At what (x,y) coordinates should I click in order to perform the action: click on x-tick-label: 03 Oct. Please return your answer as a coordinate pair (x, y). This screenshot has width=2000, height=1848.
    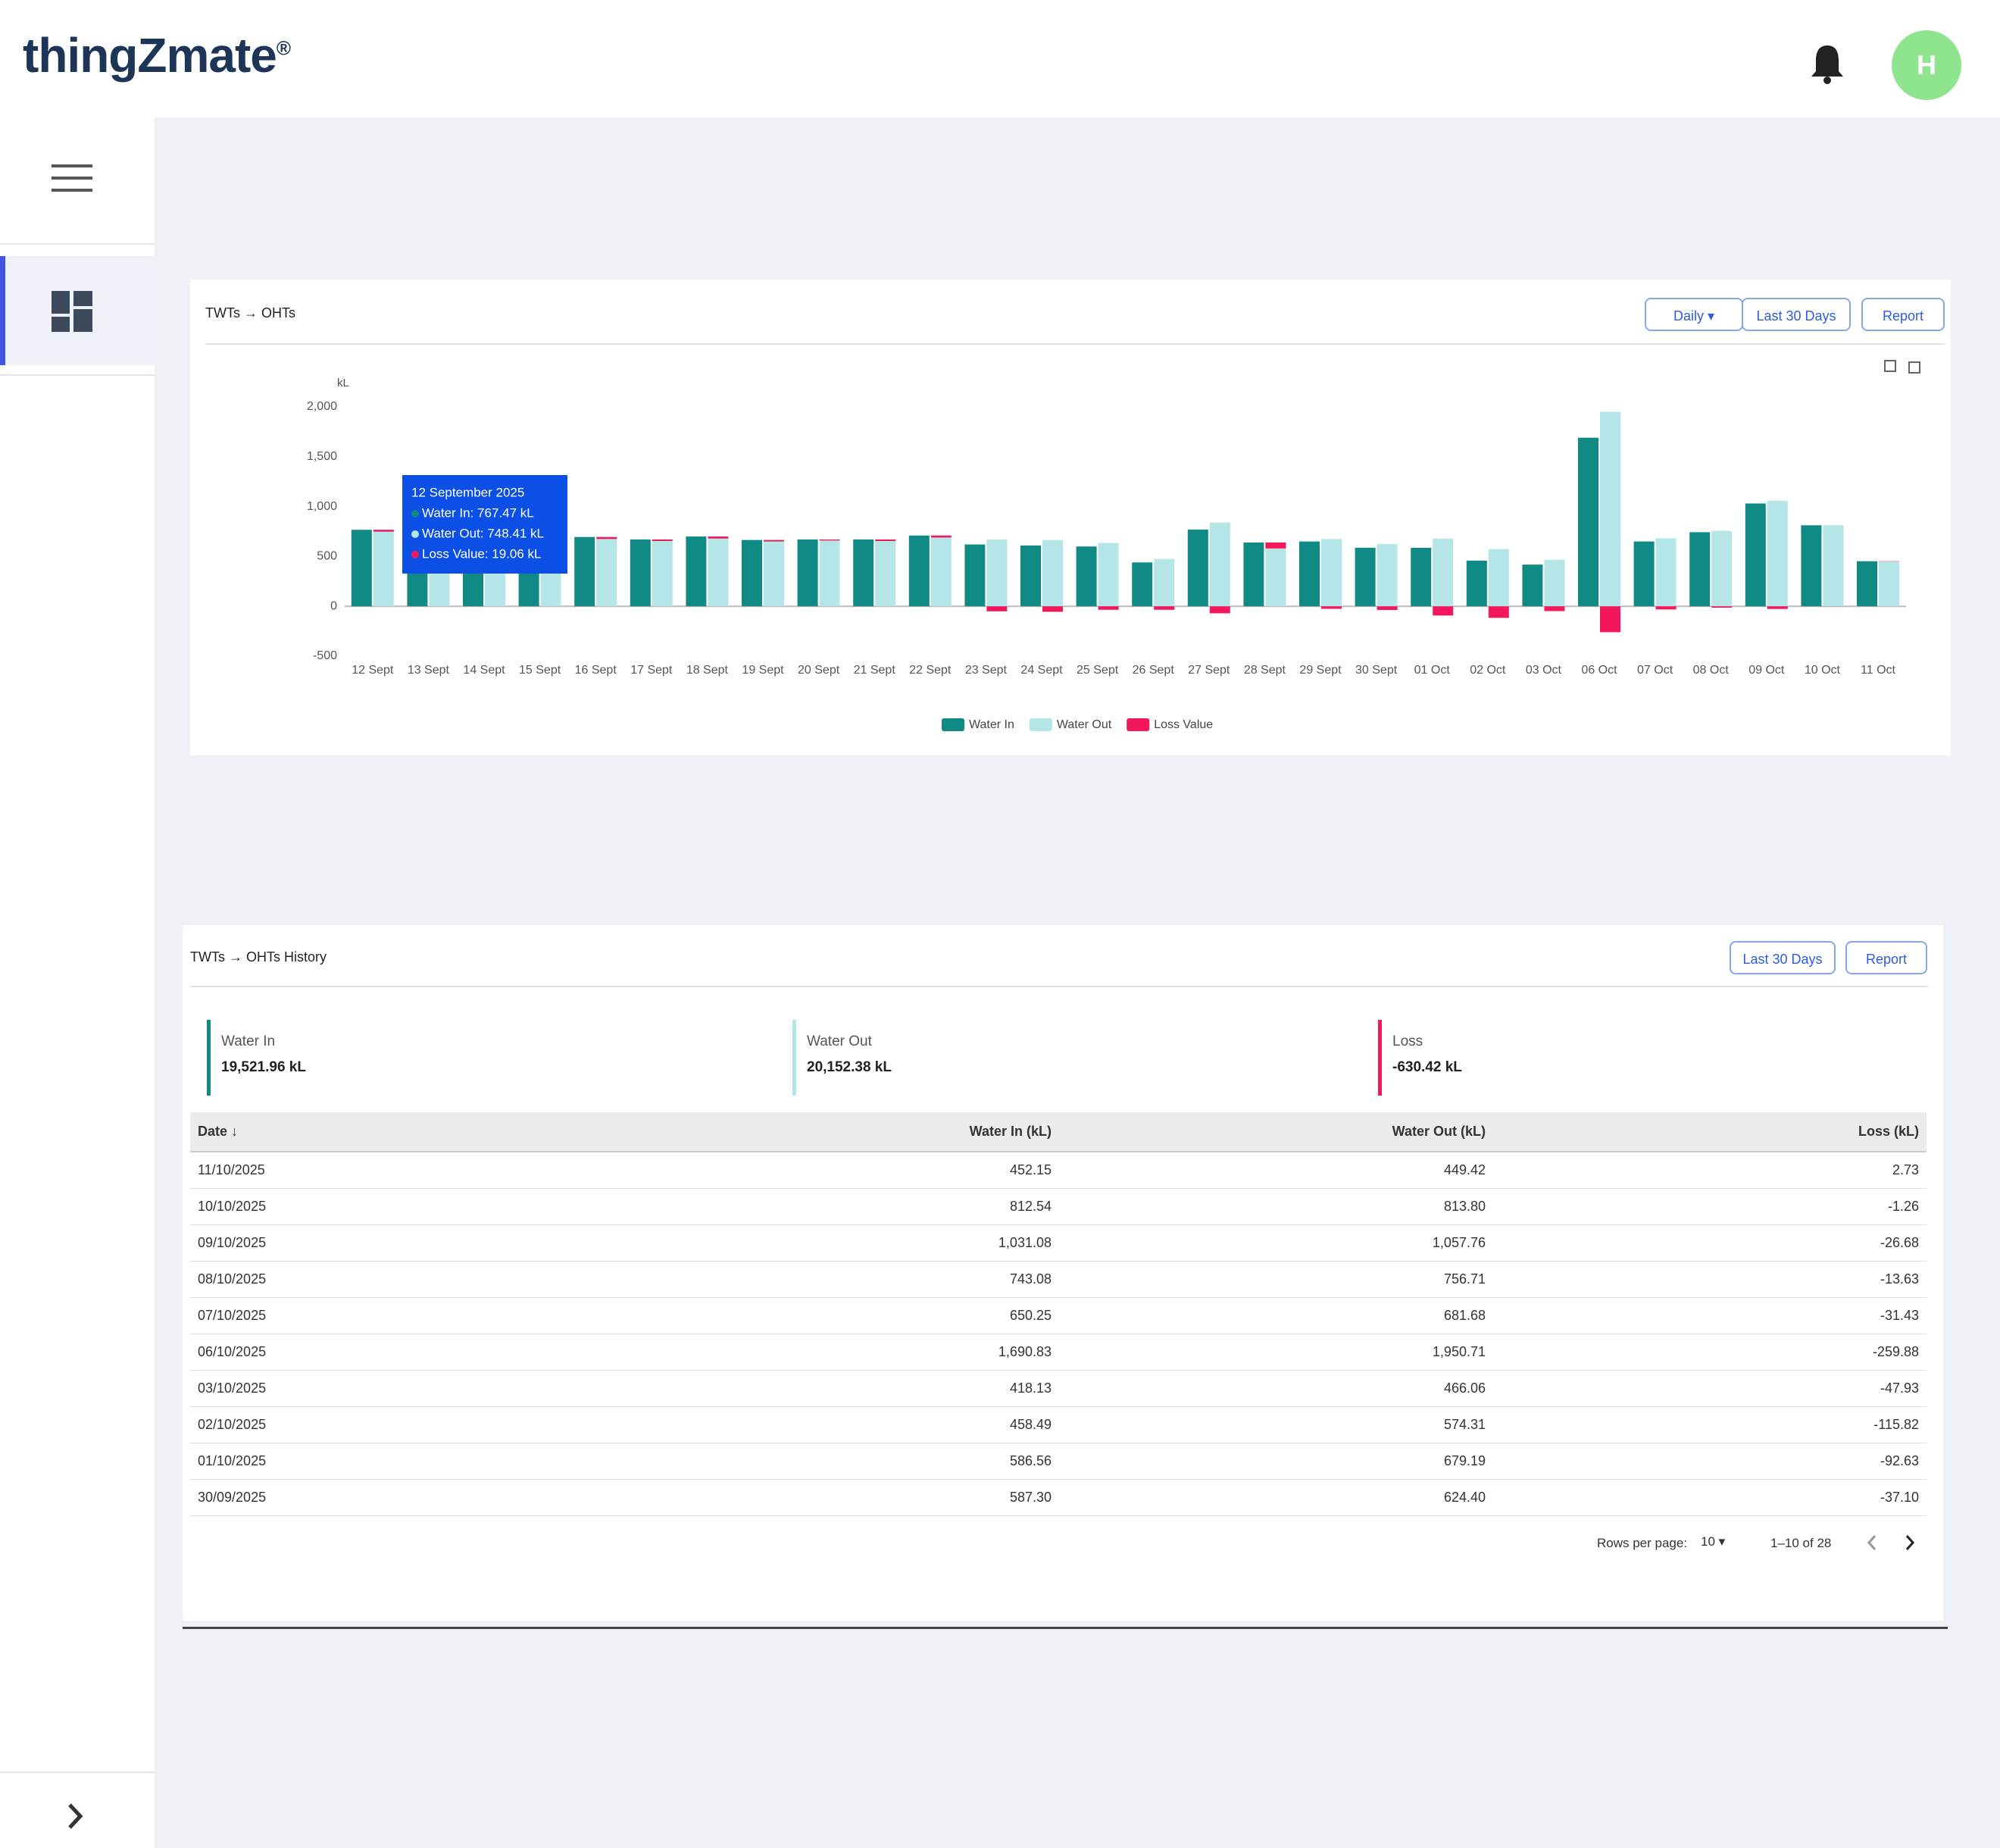
    Looking at the image, I should click on (1544, 670).